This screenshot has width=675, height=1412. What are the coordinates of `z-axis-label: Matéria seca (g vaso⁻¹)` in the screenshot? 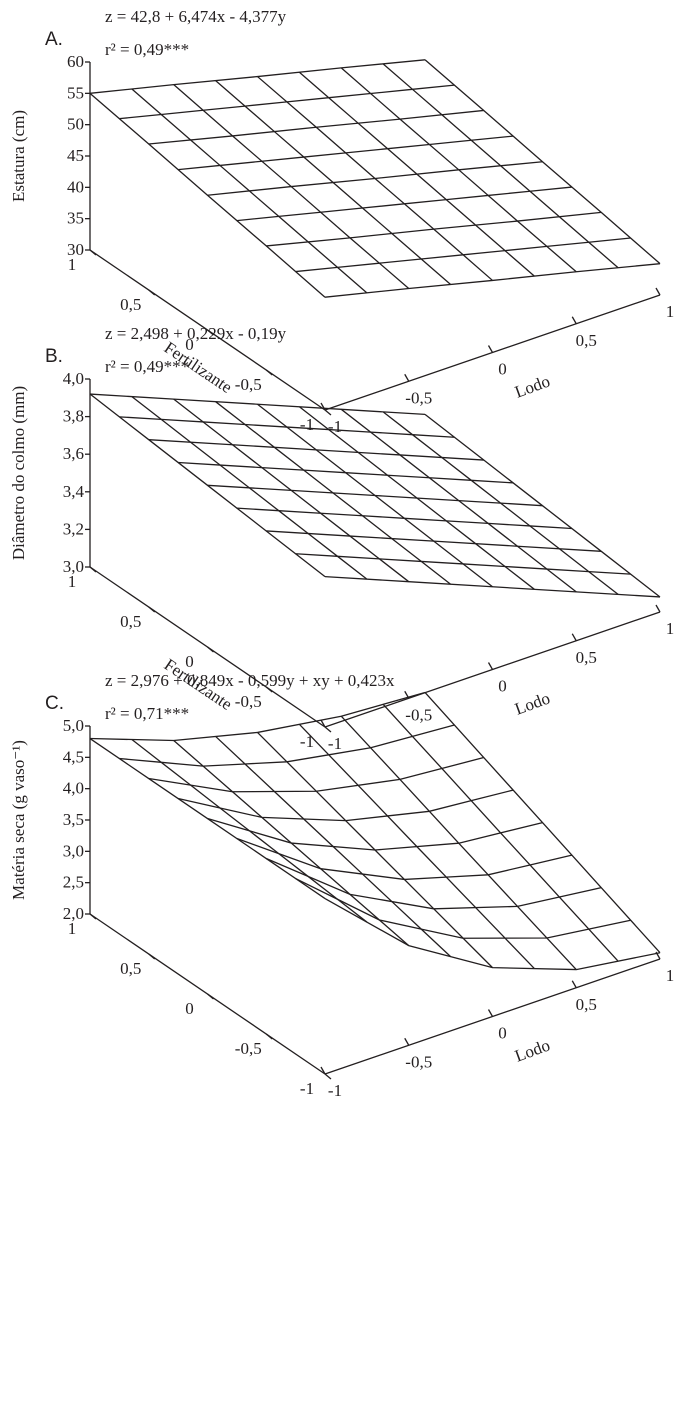 It's located at (18, 820).